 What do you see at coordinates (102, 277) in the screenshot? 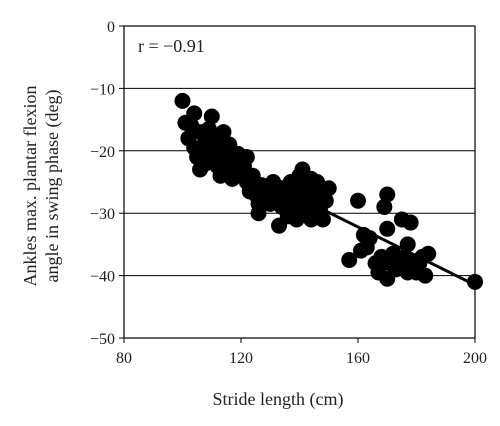
I see `y-tick-label: −40` at bounding box center [102, 277].